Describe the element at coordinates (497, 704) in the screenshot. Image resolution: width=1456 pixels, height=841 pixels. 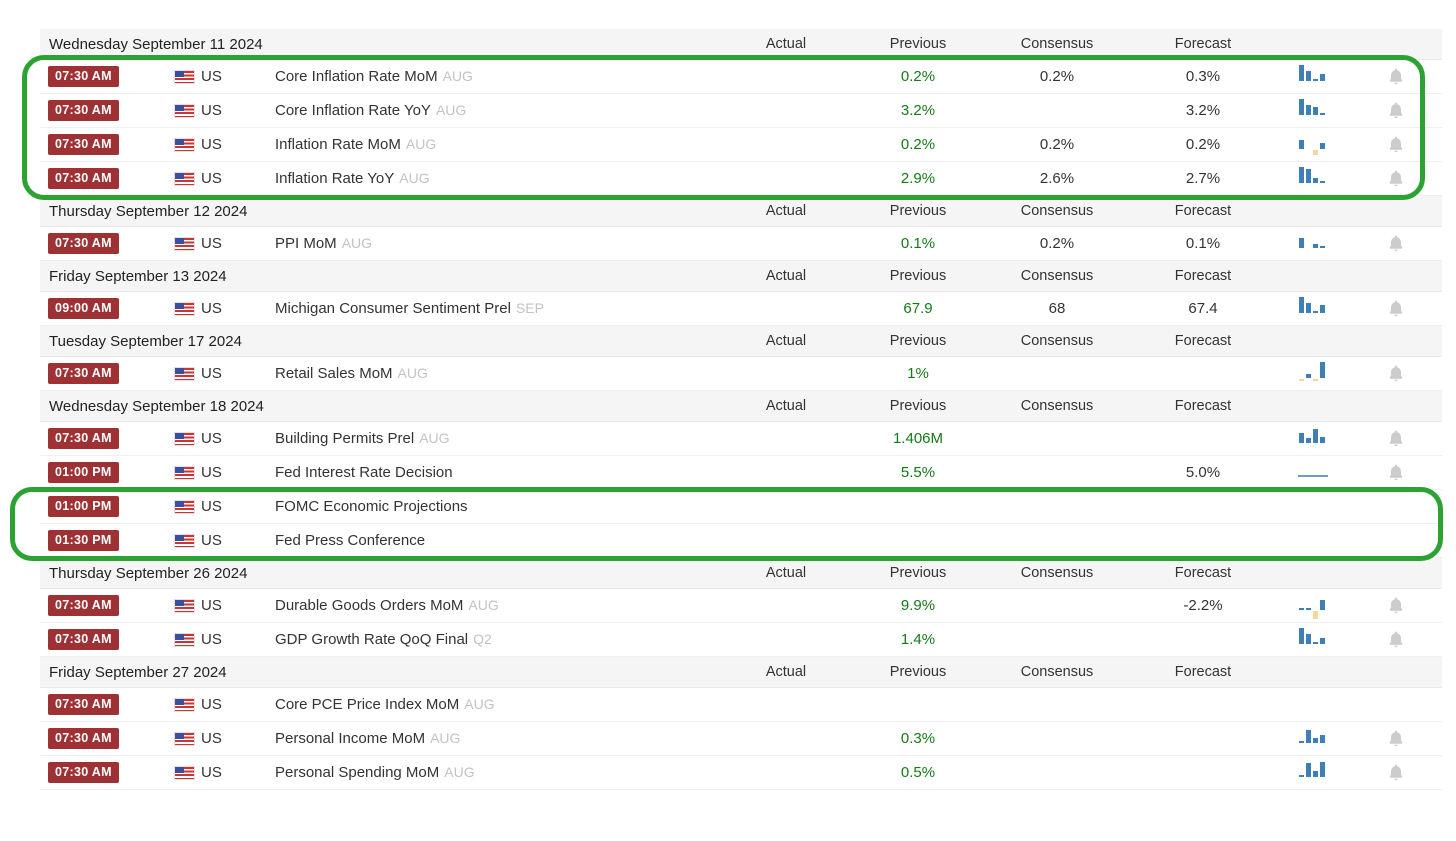
I see `event-name: Core PCE Price Index MoM AUG` at that location.